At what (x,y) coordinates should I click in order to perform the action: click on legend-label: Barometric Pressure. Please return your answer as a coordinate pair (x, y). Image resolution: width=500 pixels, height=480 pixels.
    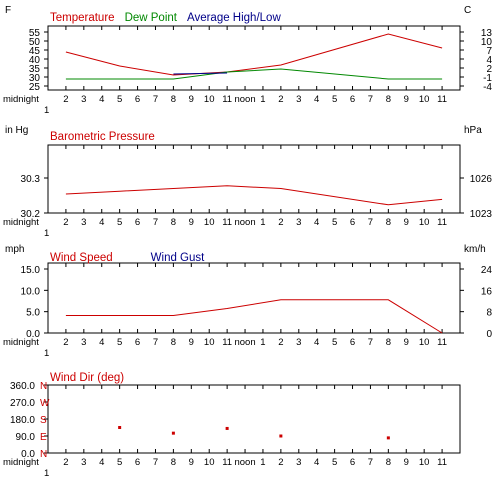
    Looking at the image, I should click on (102, 137).